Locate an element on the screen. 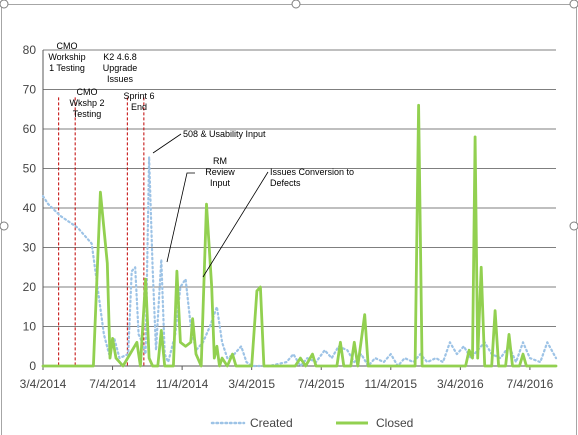  annotation-line: K2 4.6.8 is located at coordinates (120, 57).